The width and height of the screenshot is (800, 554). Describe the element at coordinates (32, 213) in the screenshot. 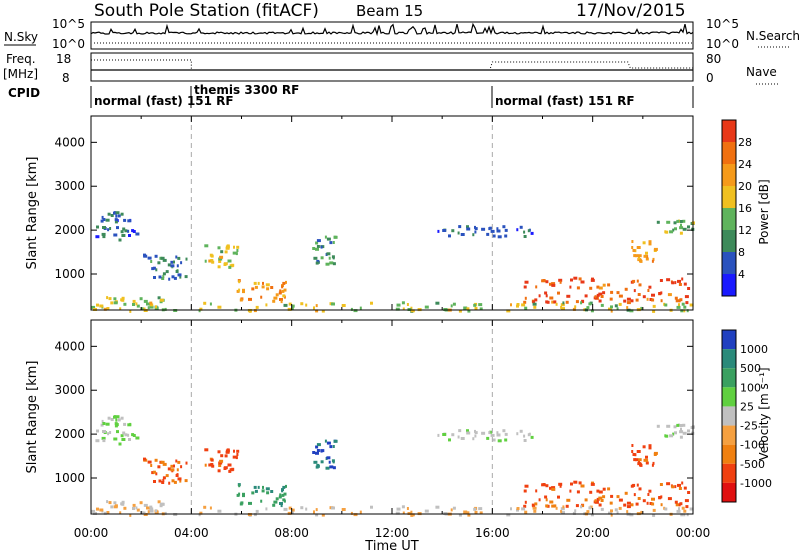

I see `power-y-axis-label: Slant Range [km]` at that location.